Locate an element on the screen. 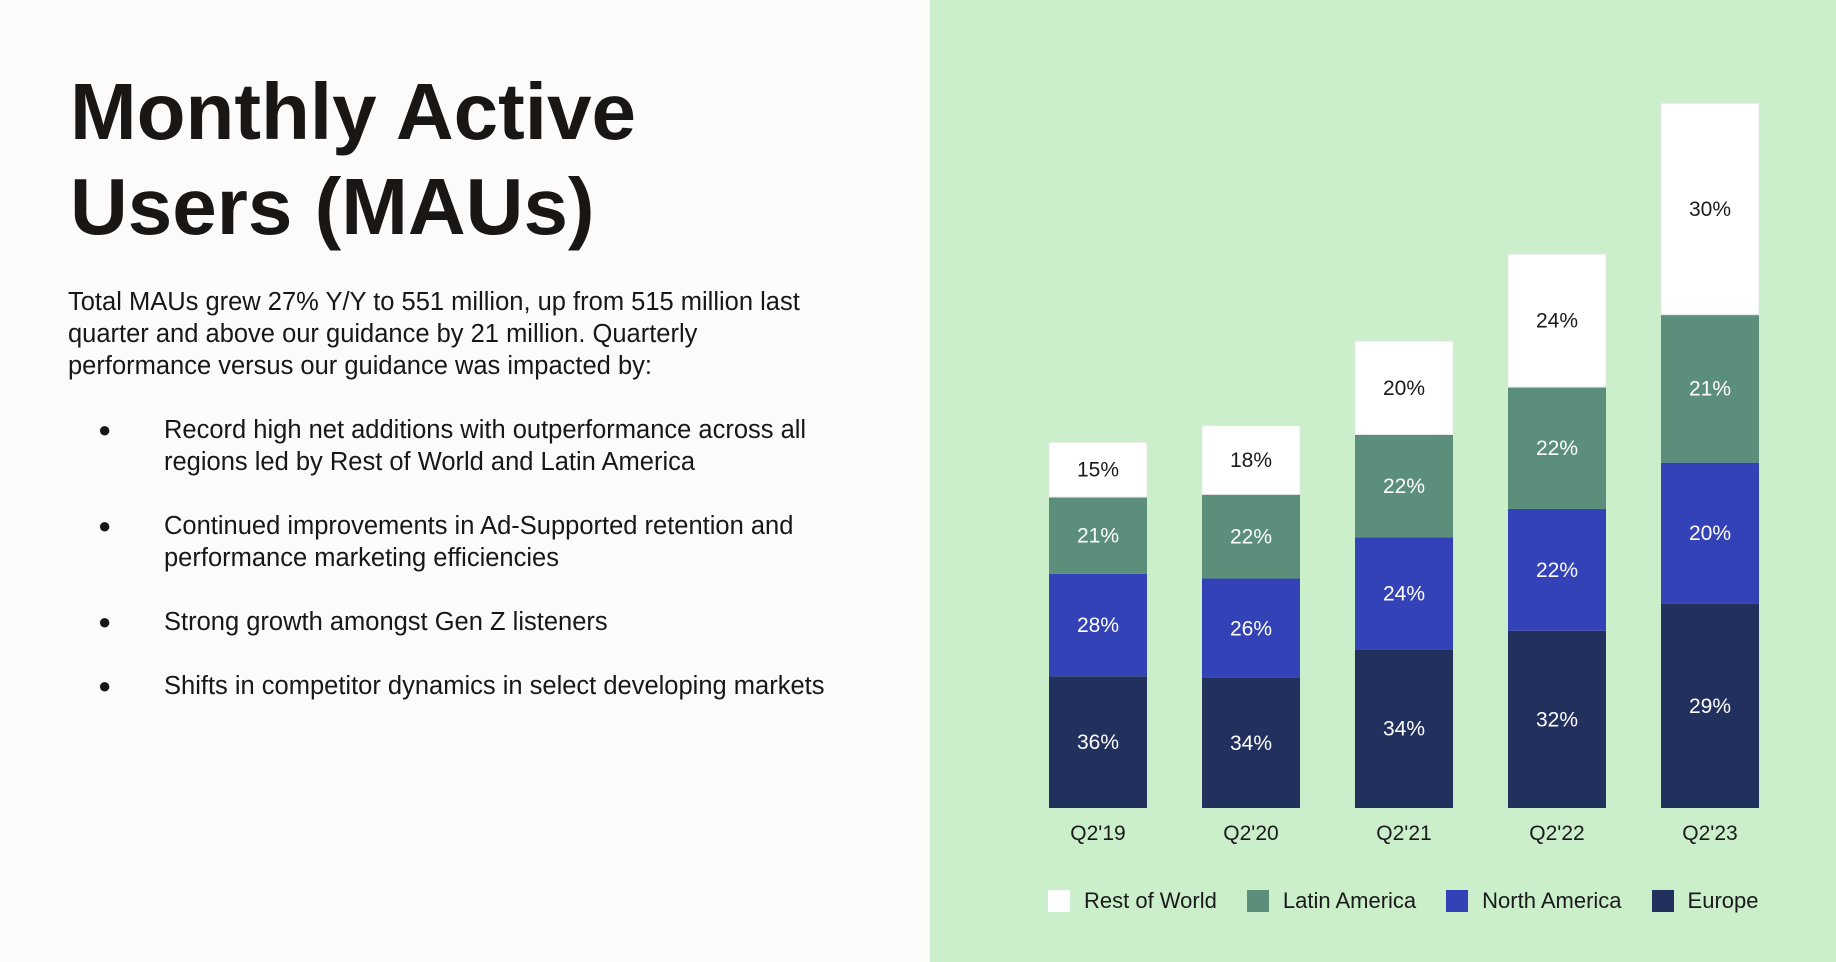 The width and height of the screenshot is (1836, 962). x-tick-label: Q2'21 is located at coordinates (1403, 833).